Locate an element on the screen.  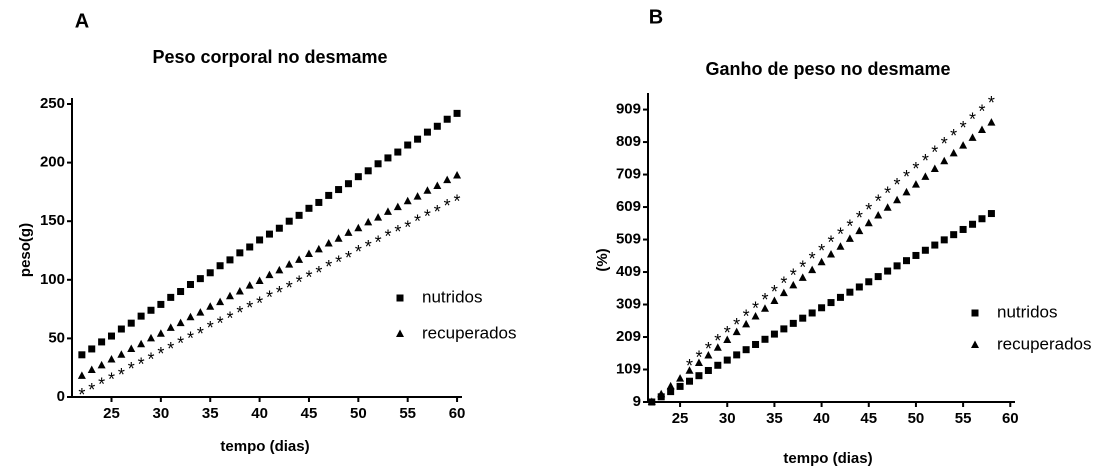
x-tick-label: 60 is located at coordinates (457, 413).